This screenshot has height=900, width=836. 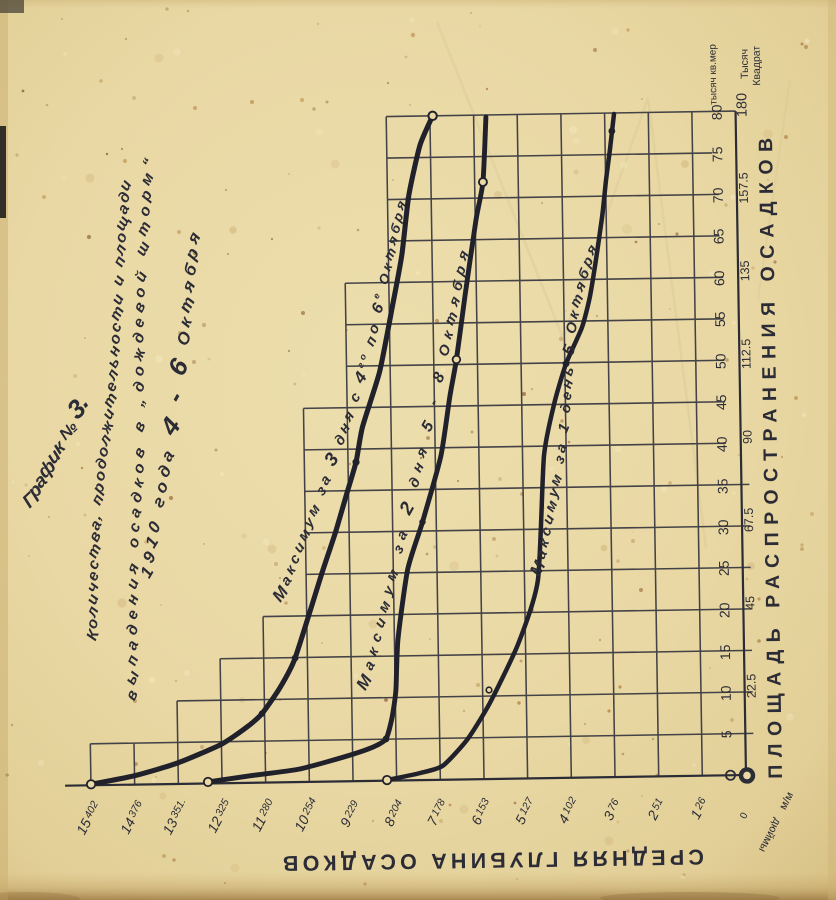 I want to click on svg-text: 35, so click(x=722, y=486).